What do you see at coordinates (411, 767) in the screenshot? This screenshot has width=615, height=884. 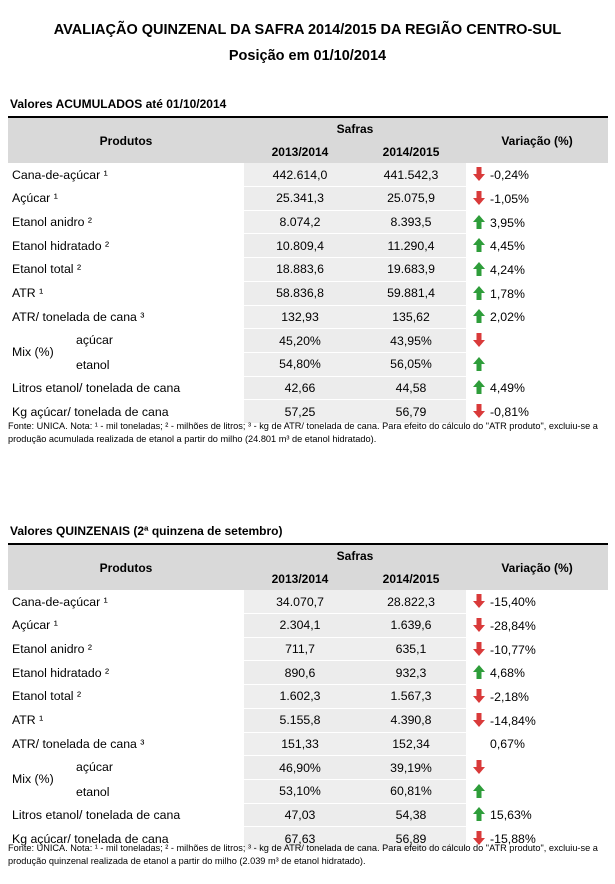 I see `mix-acucar-2014-2015: 39,19%` at bounding box center [411, 767].